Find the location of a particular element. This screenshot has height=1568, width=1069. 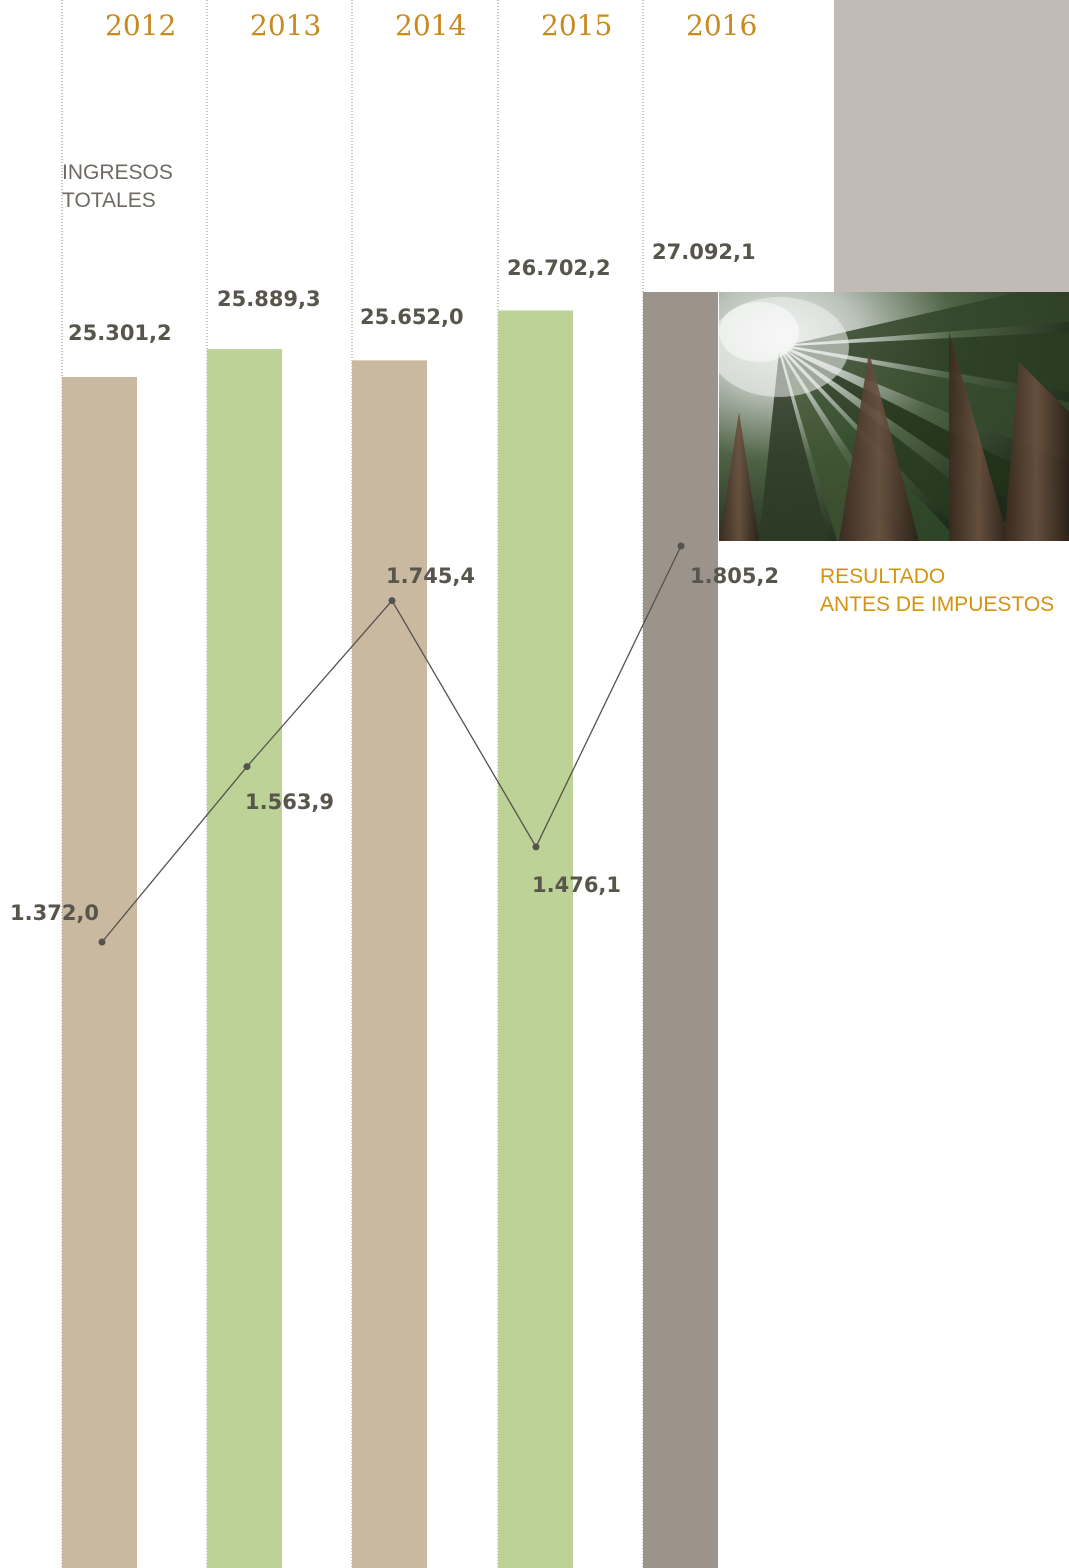

bar-2015 is located at coordinates (535, 939).